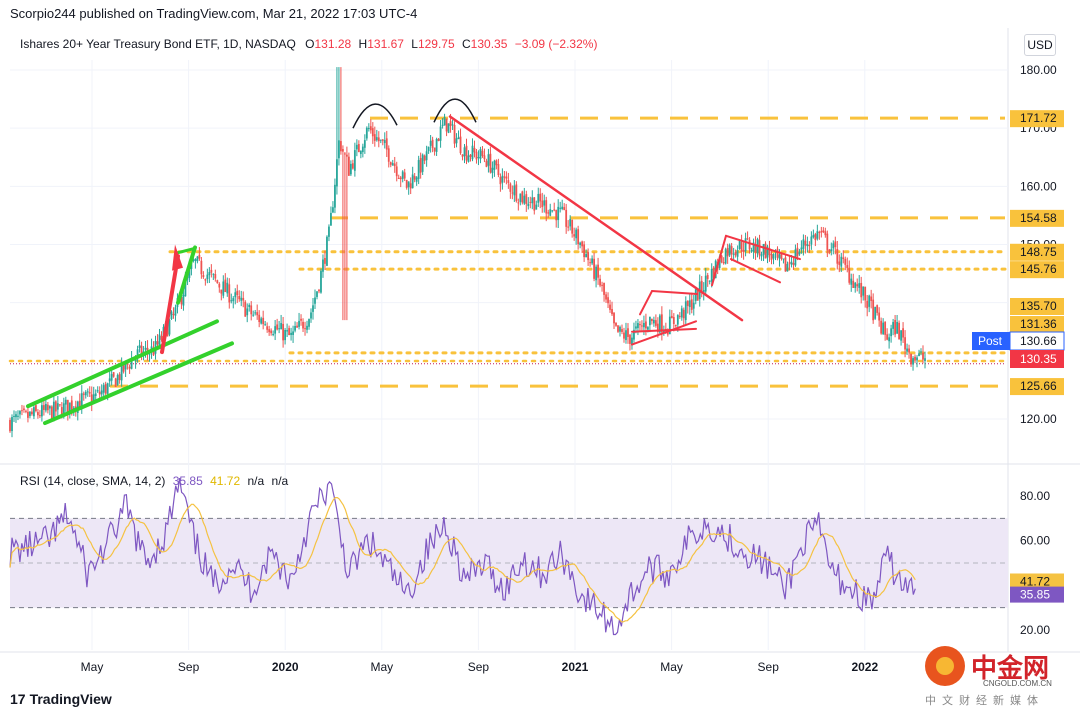 This screenshot has height=719, width=1080. I want to click on cngold-logo-icon, so click(945, 666).